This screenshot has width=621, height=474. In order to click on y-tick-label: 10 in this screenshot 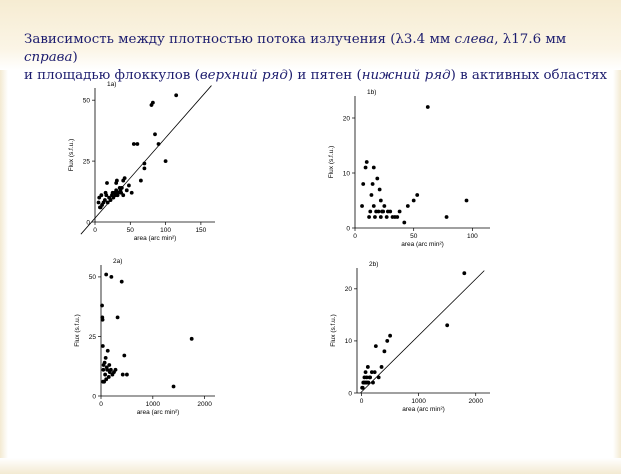, I will do `click(347, 173)`.